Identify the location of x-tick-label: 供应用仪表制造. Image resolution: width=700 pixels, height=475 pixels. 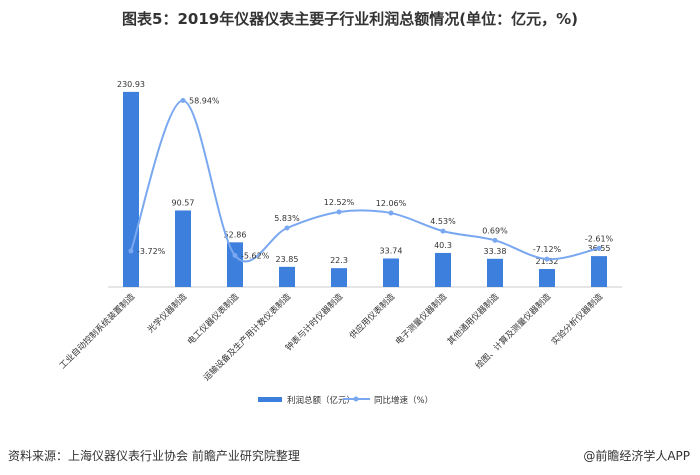
(372, 316).